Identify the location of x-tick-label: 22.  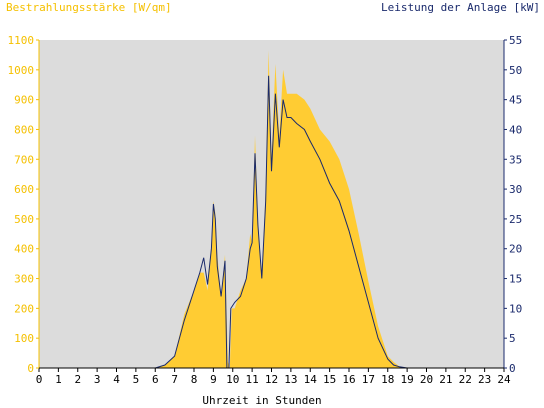
(465, 379).